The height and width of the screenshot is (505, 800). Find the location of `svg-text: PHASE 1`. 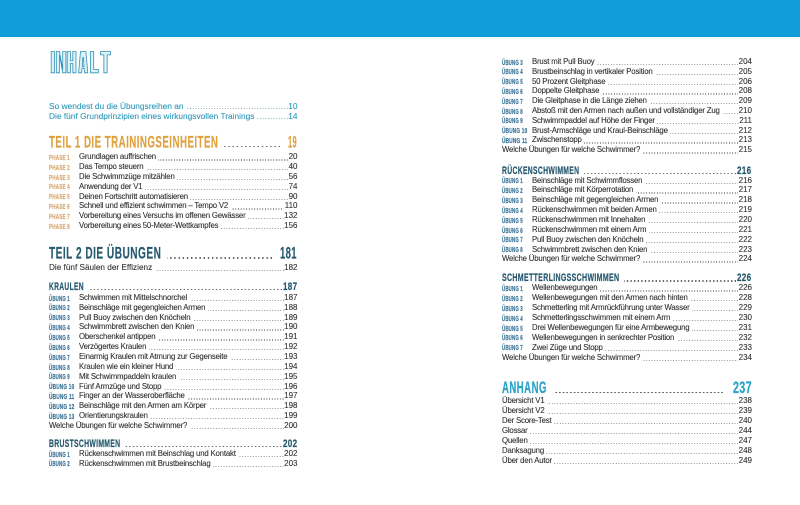

svg-text: PHASE 1 is located at coordinates (59, 157).